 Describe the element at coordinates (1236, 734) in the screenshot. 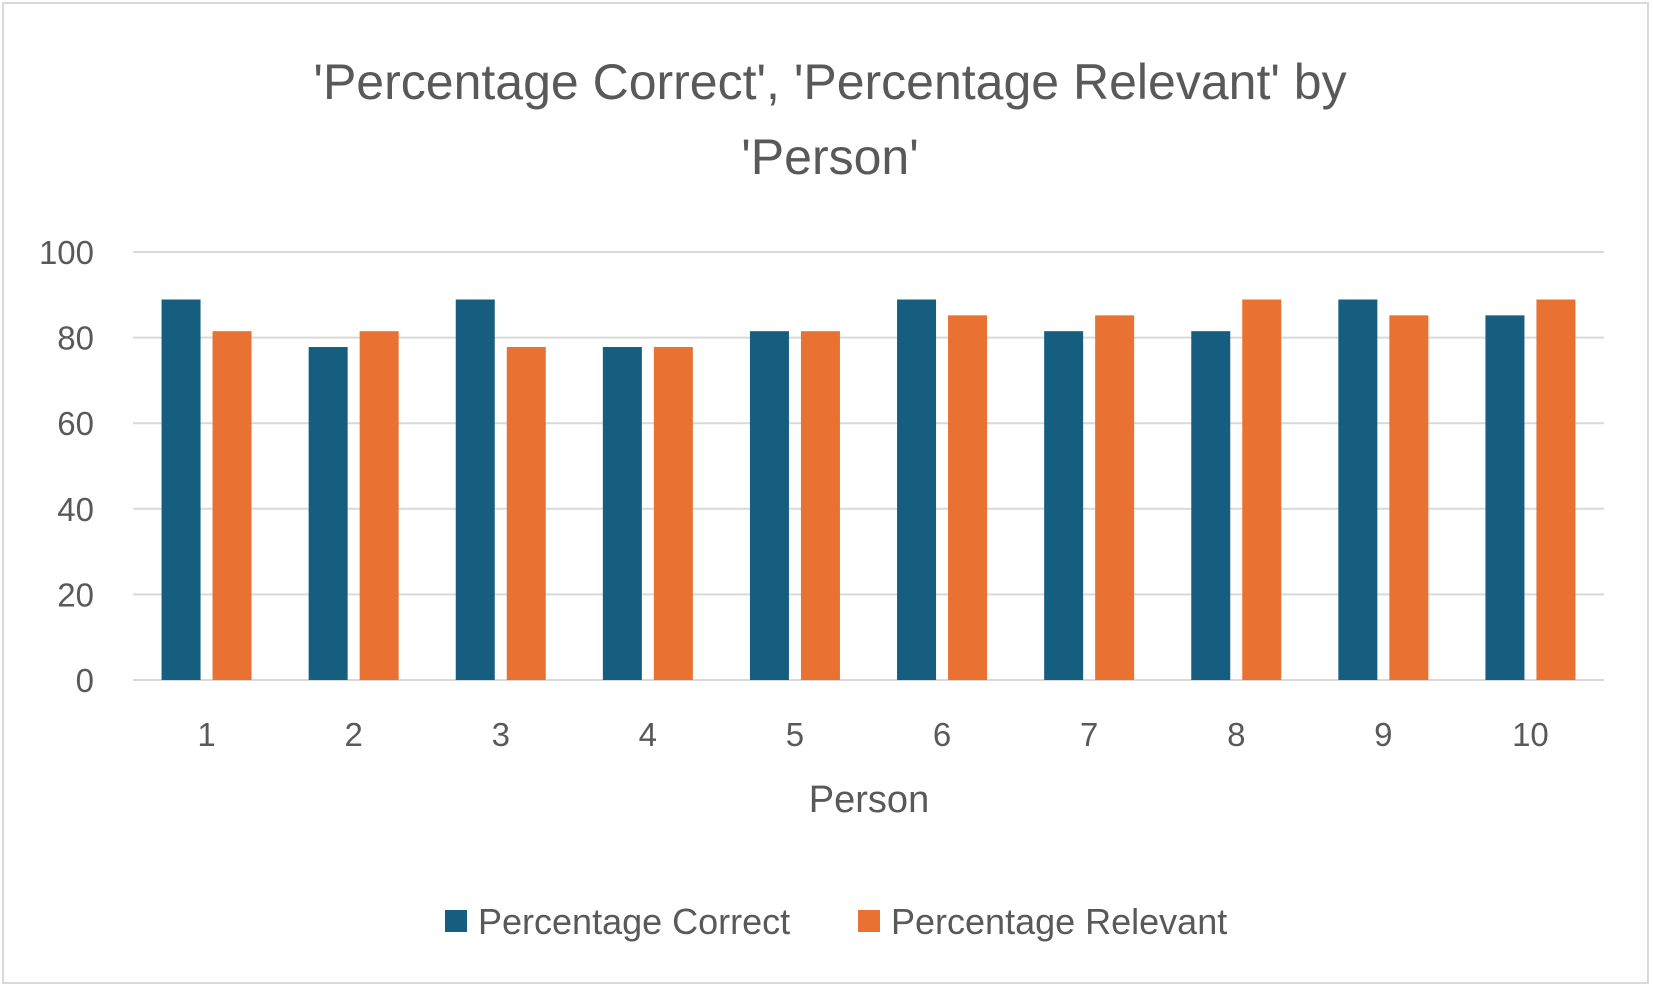

I see `x-tick-label-8: 8` at that location.